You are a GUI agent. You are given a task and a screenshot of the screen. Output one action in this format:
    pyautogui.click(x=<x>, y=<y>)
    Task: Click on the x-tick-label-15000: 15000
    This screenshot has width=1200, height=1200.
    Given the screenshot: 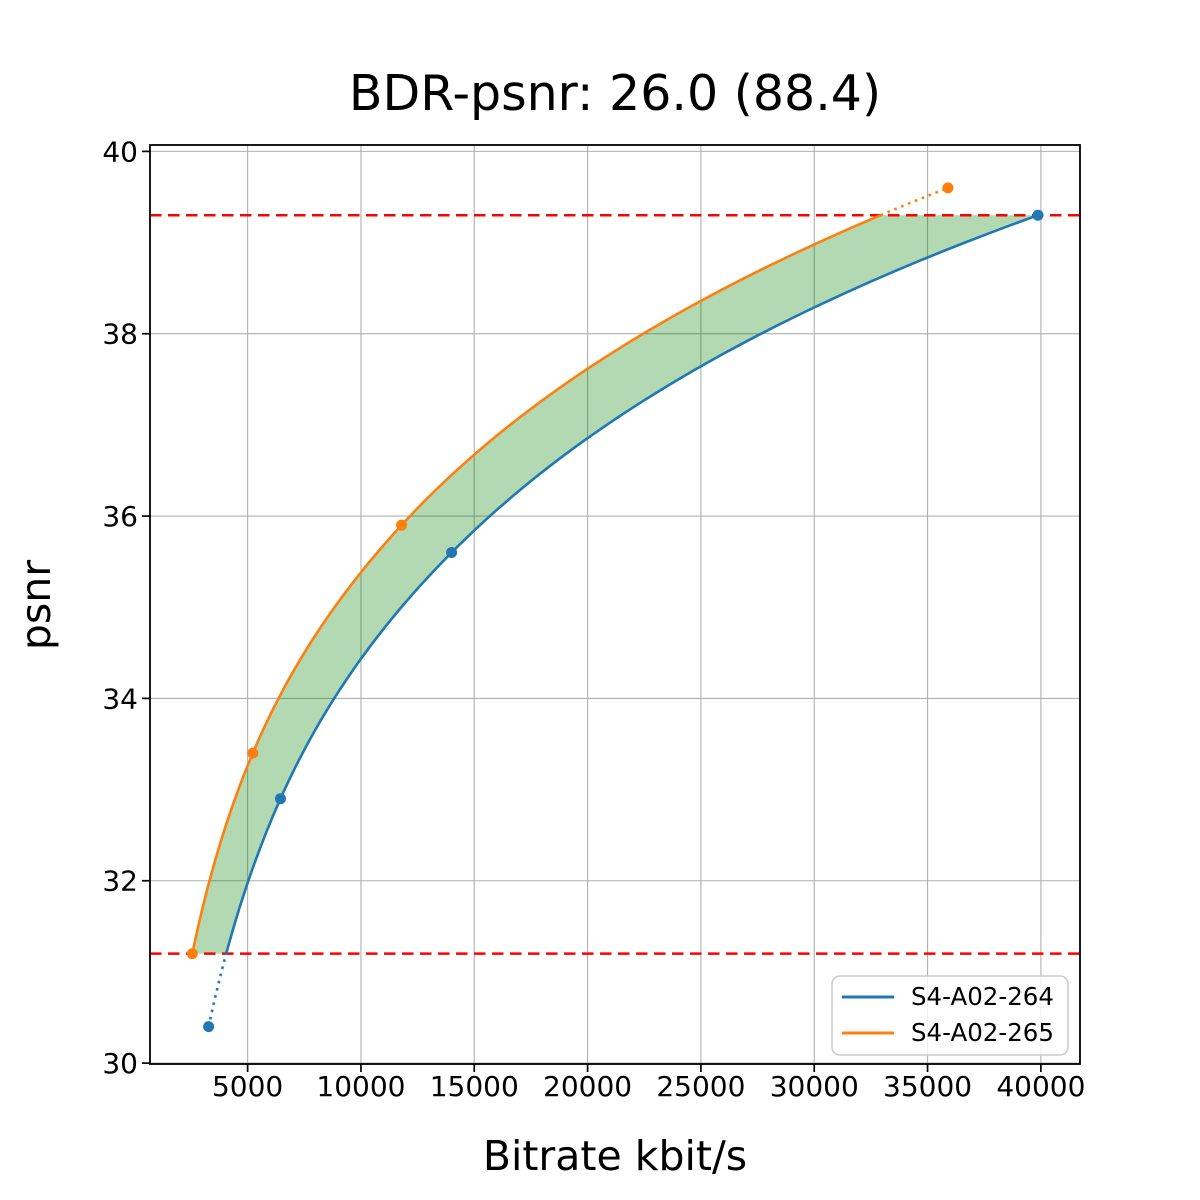 What is the action you would take?
    pyautogui.click(x=474, y=1086)
    